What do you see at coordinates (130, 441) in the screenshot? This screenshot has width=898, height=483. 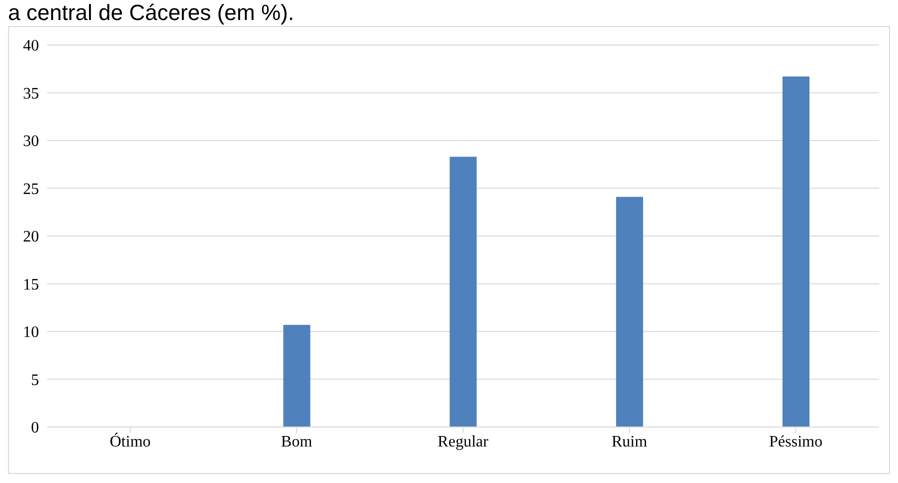 I see `x-tick-label: Ótimo` at bounding box center [130, 441].